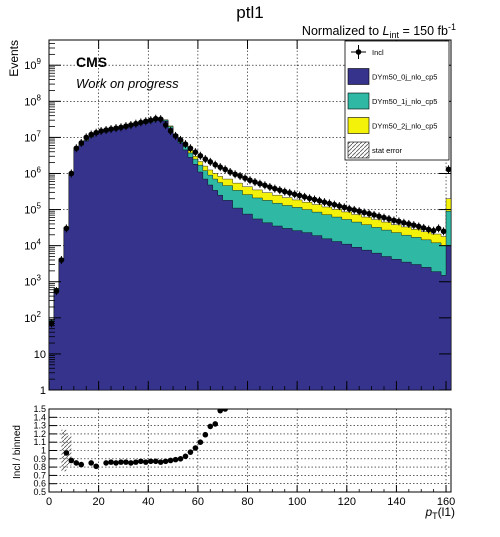  What do you see at coordinates (17, 452) in the screenshot?
I see `y-axis-label-ratio: Incl / binned` at bounding box center [17, 452].